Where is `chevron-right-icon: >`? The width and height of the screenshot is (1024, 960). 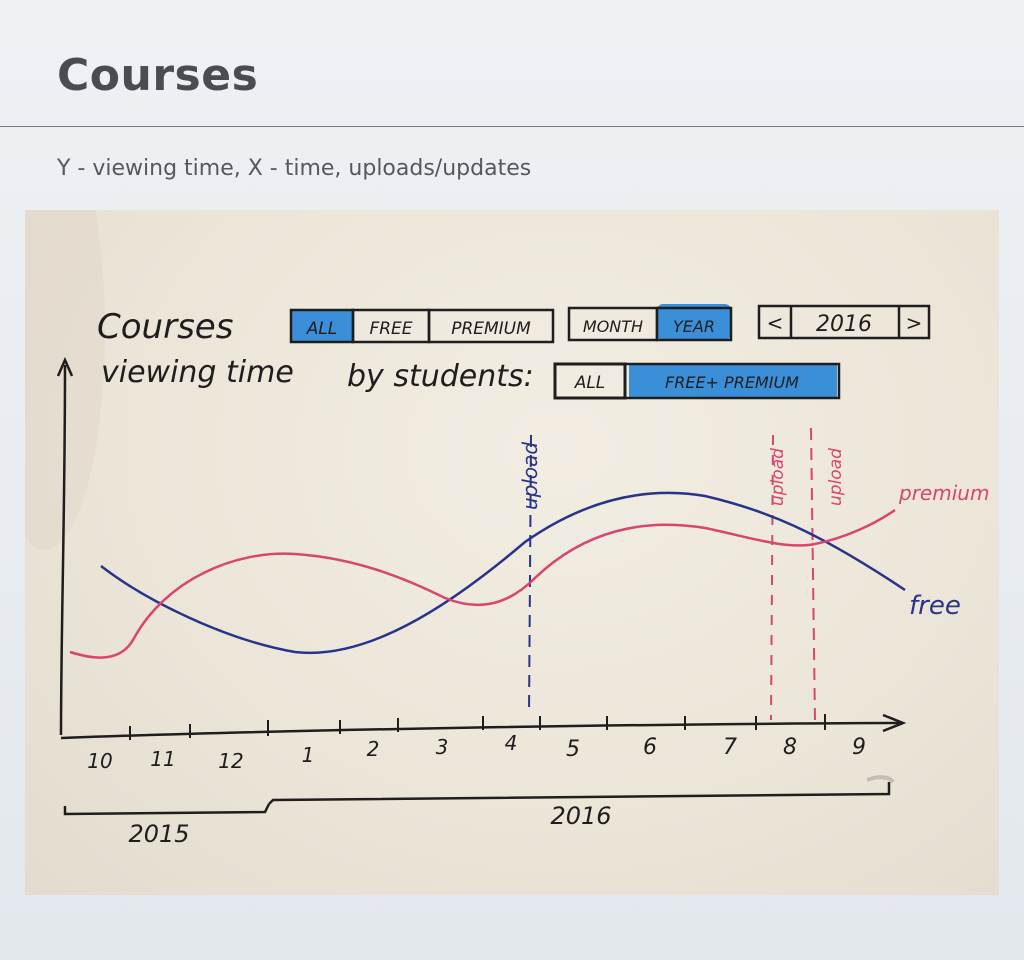 chevron-right-icon: > is located at coordinates (914, 323).